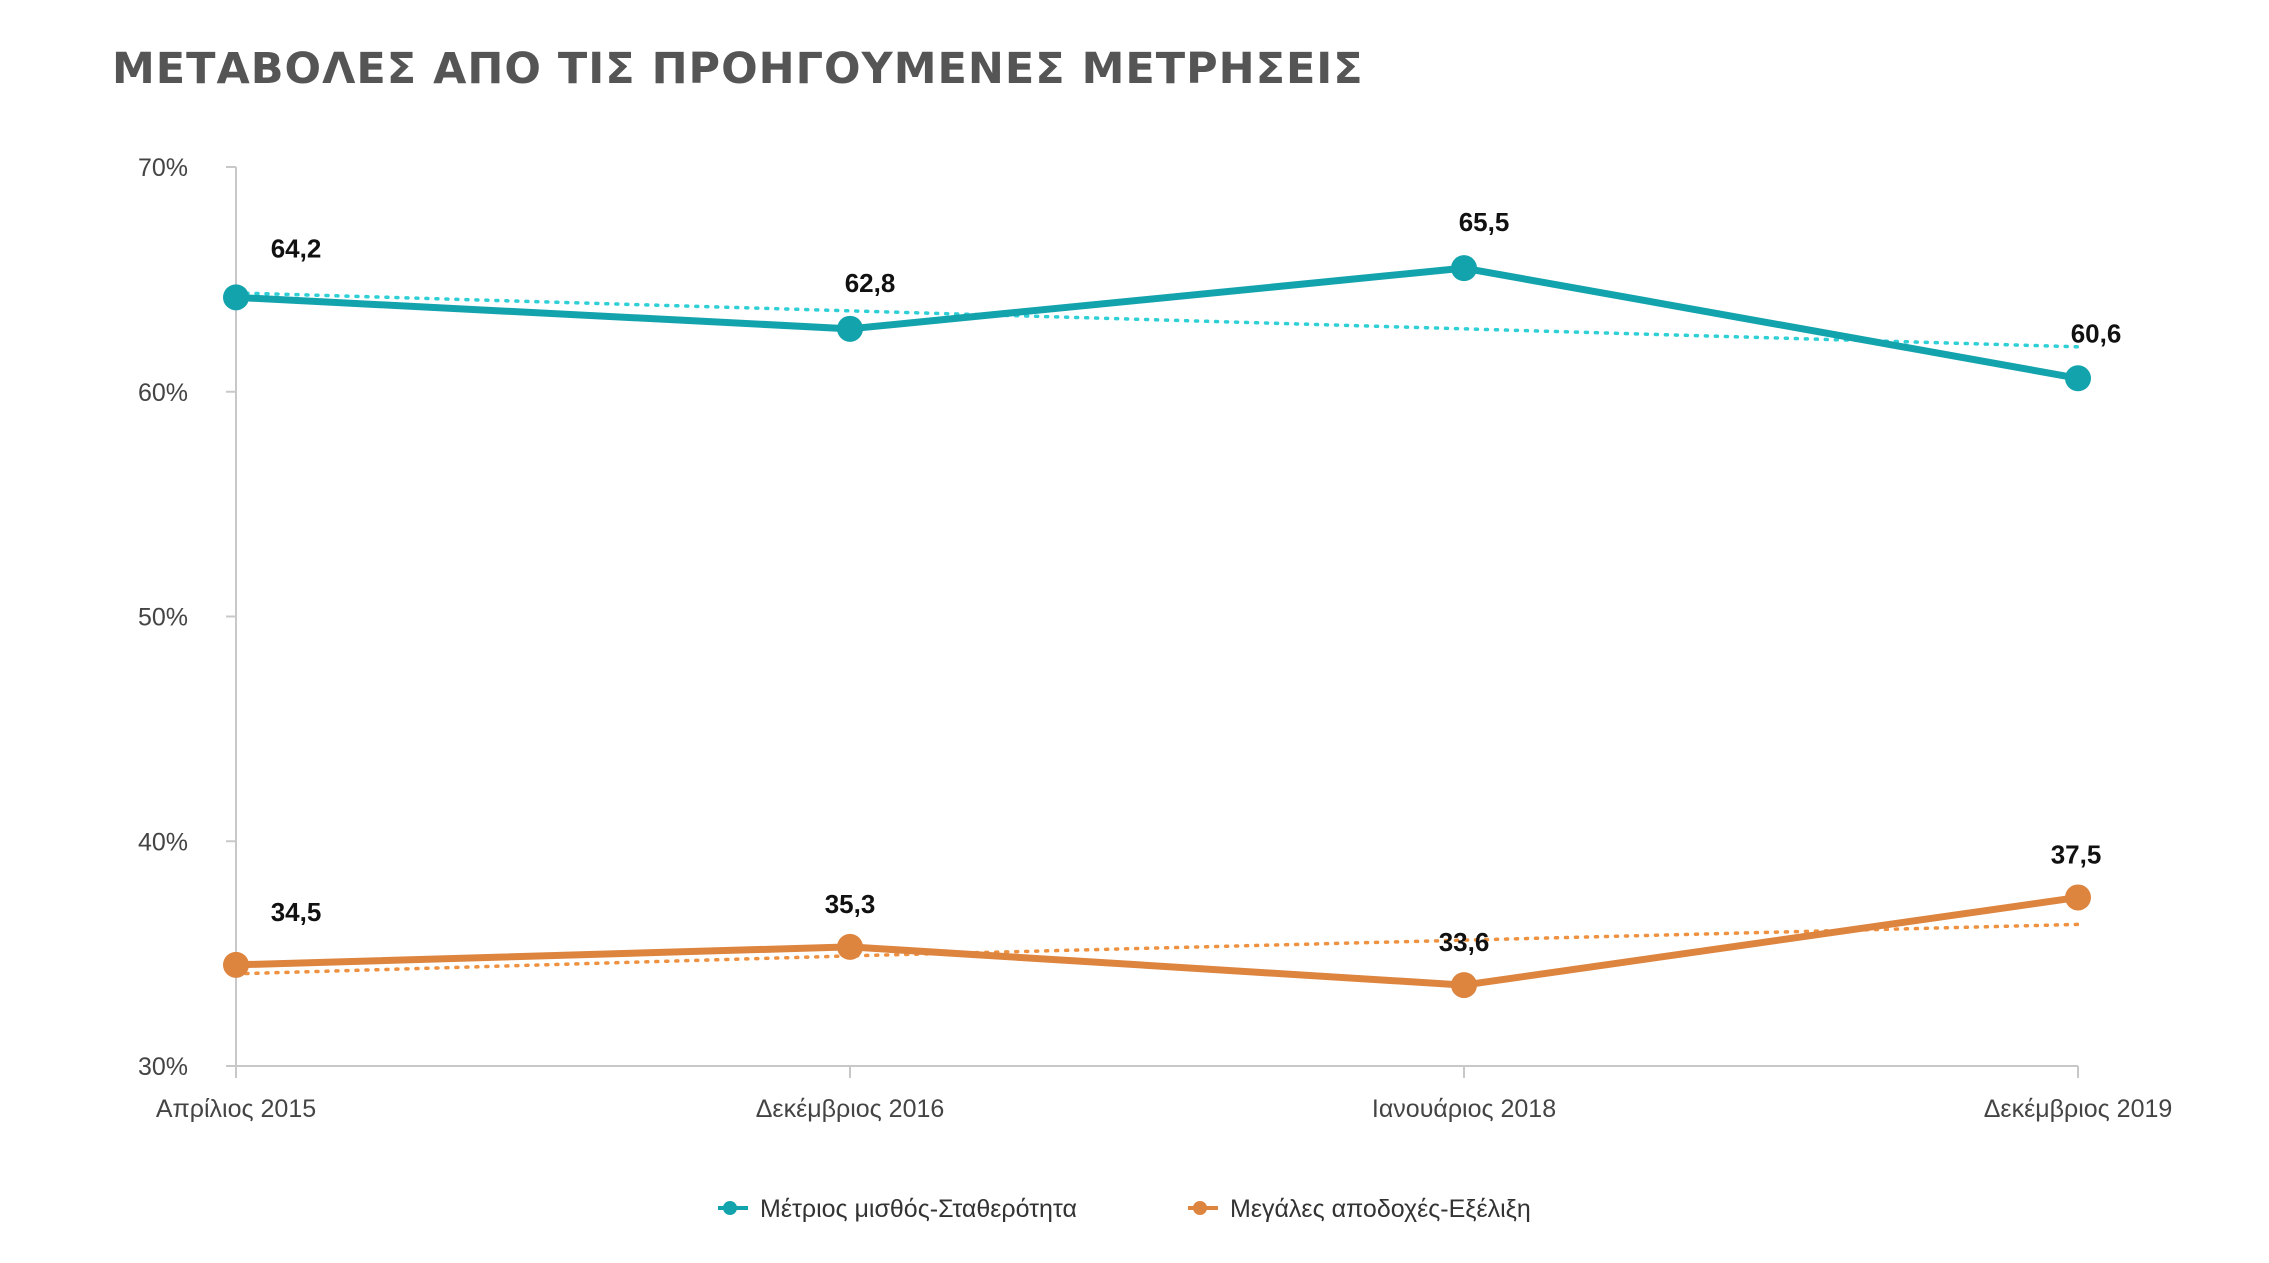 Image resolution: width=2269 pixels, height=1263 pixels. Describe the element at coordinates (1464, 942) in the screenshot. I see `data-label: 33,6` at that location.